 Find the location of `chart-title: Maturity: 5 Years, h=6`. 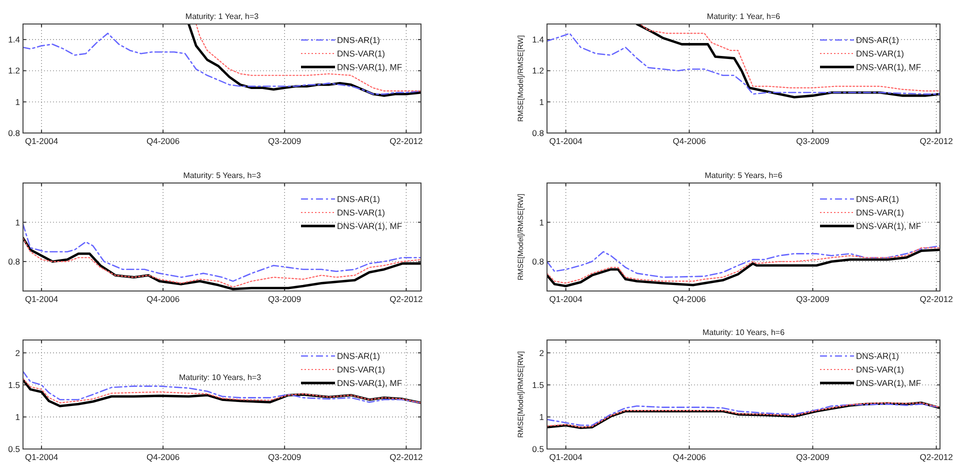

chart-title: Maturity: 5 Years, h=6 is located at coordinates (743, 175).